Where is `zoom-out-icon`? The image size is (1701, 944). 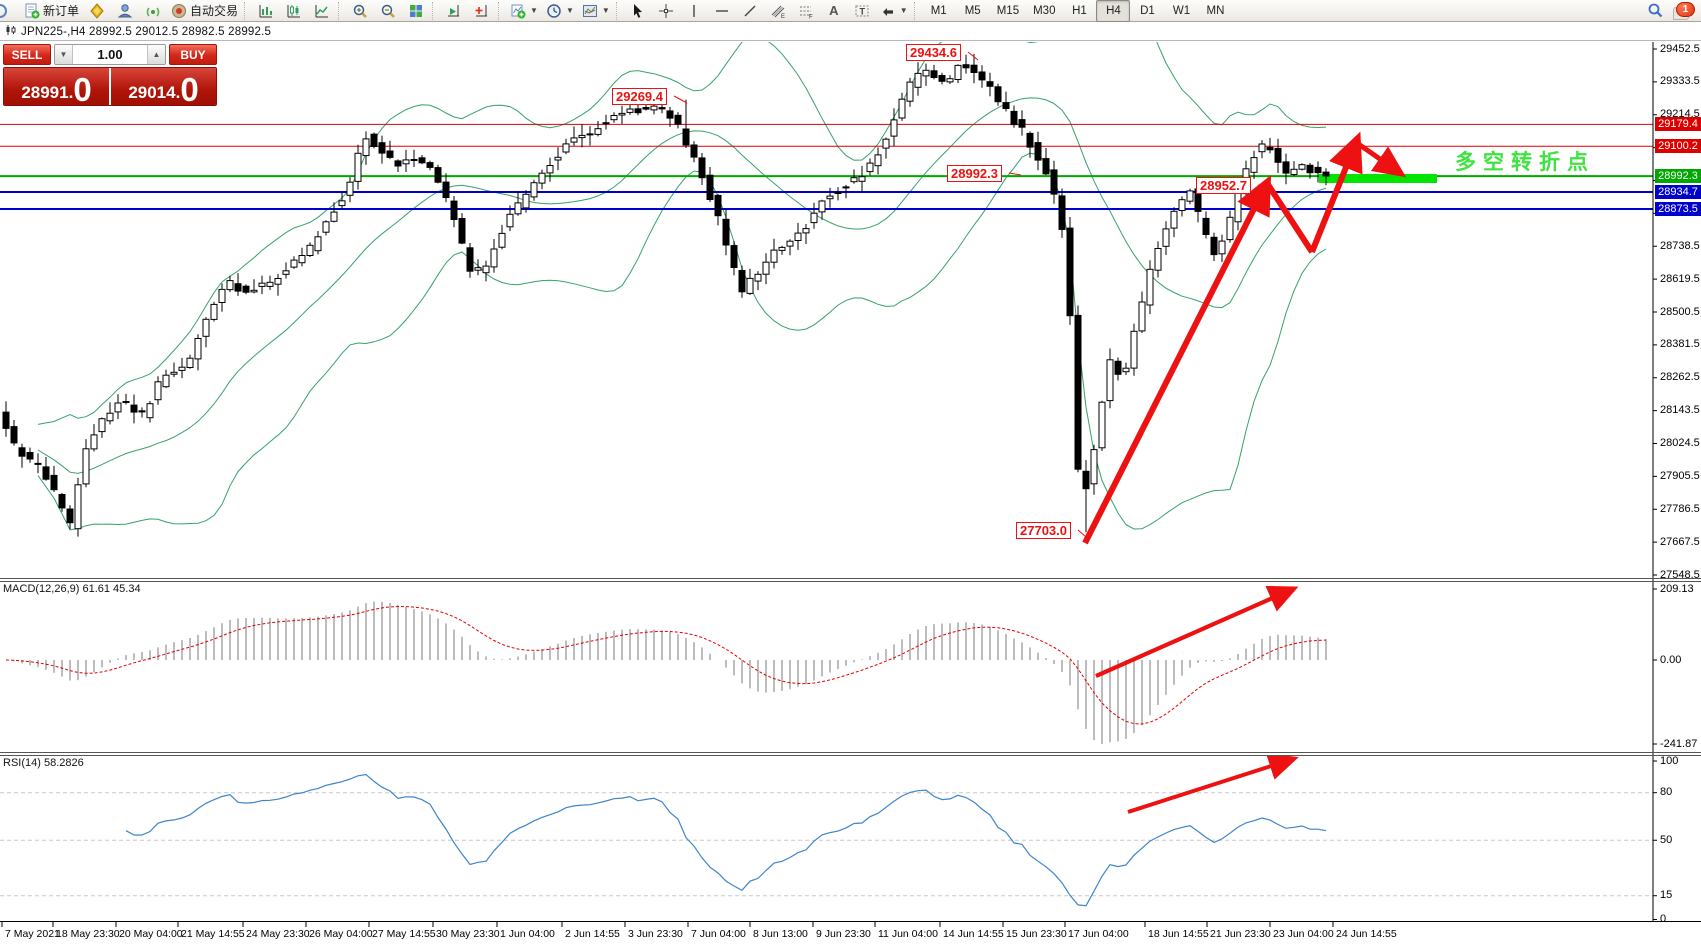 zoom-out-icon is located at coordinates (388, 11).